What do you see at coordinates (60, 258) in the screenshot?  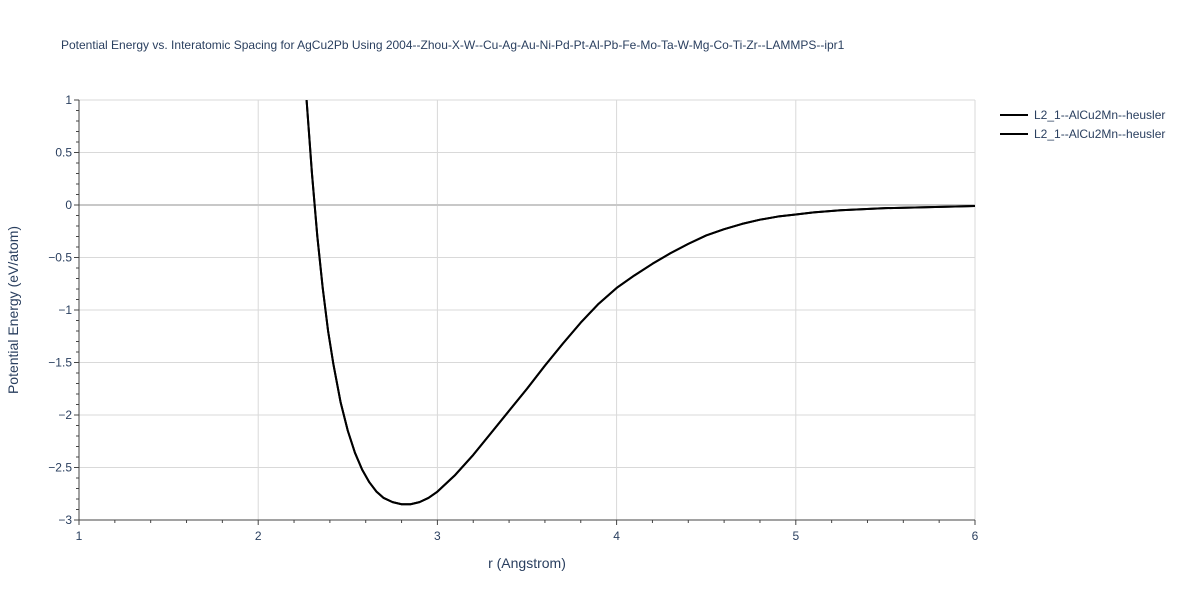 I see `y-tick-label: −0.5` at bounding box center [60, 258].